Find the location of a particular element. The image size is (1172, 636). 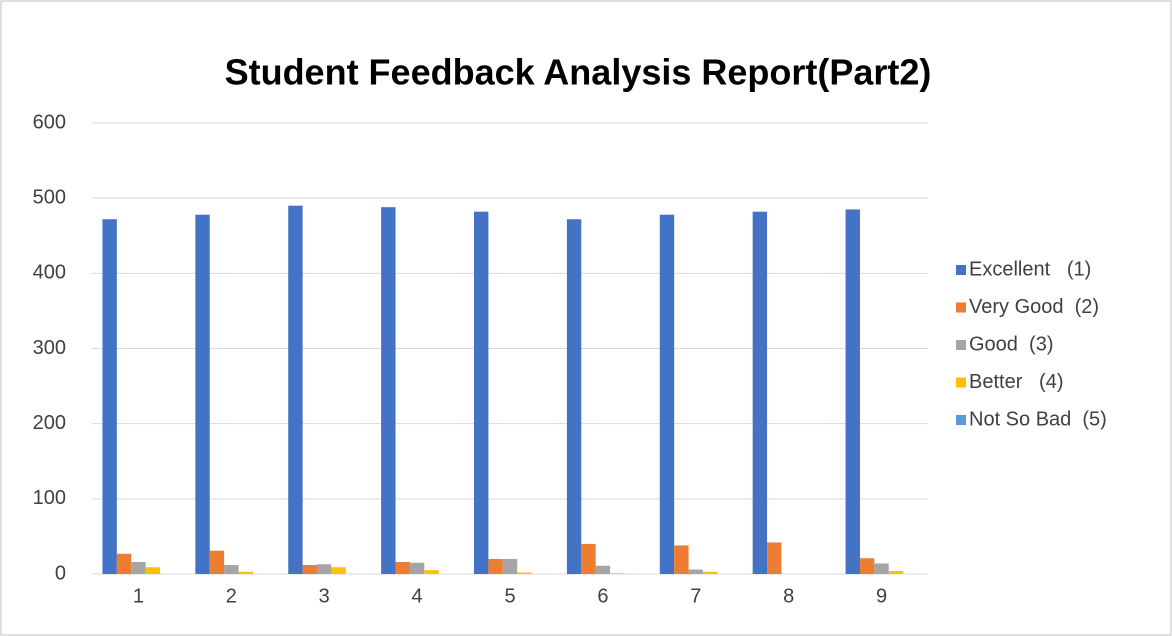

x-tick-label: 7 is located at coordinates (695, 596).